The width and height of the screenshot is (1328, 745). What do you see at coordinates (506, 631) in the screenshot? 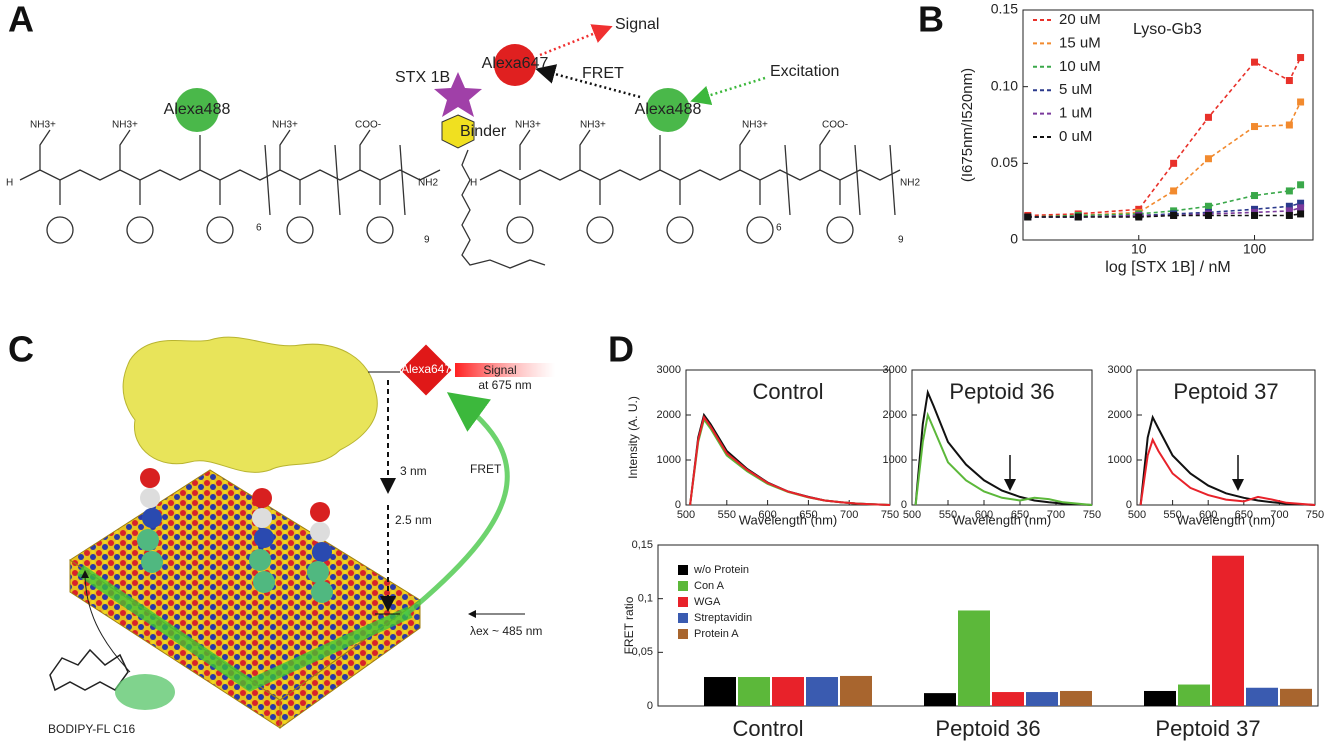
I see `label: λex ~ 485 nm` at bounding box center [506, 631].